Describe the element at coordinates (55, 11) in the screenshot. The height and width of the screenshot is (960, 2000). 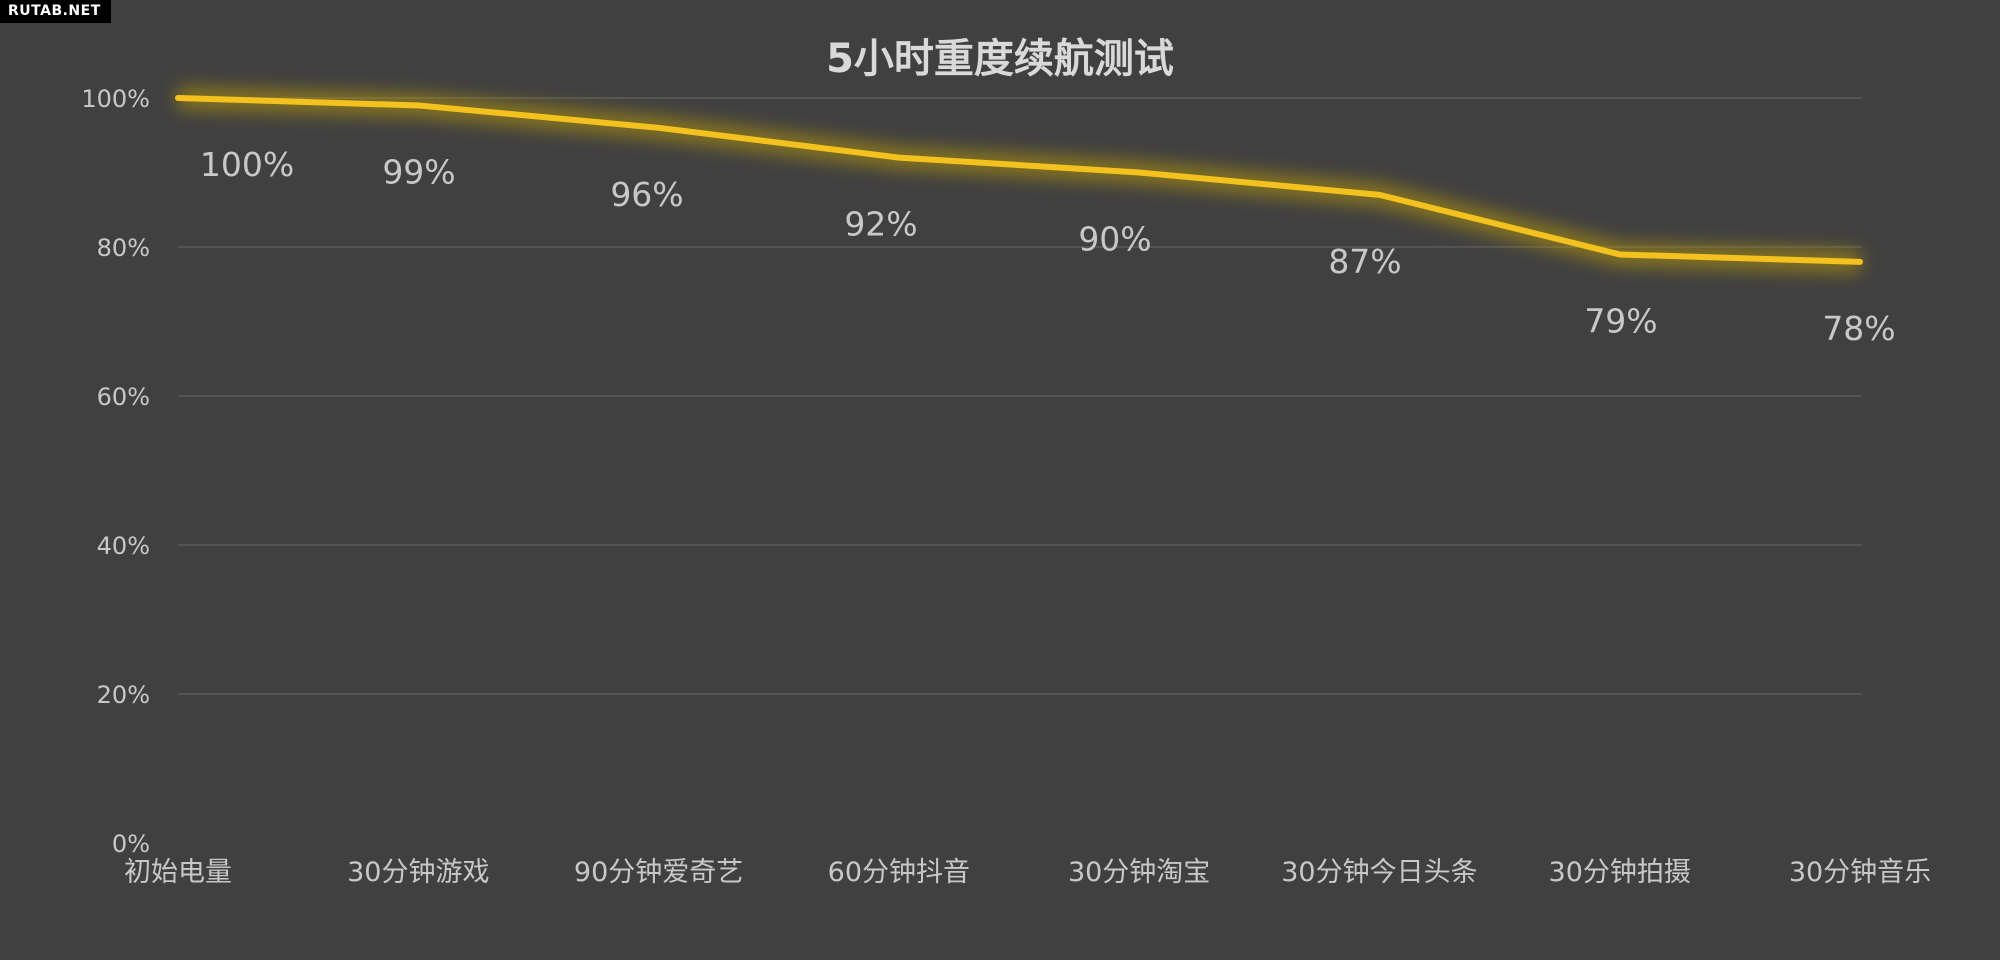
I see `watermark-logo: RUTAB.NET` at that location.